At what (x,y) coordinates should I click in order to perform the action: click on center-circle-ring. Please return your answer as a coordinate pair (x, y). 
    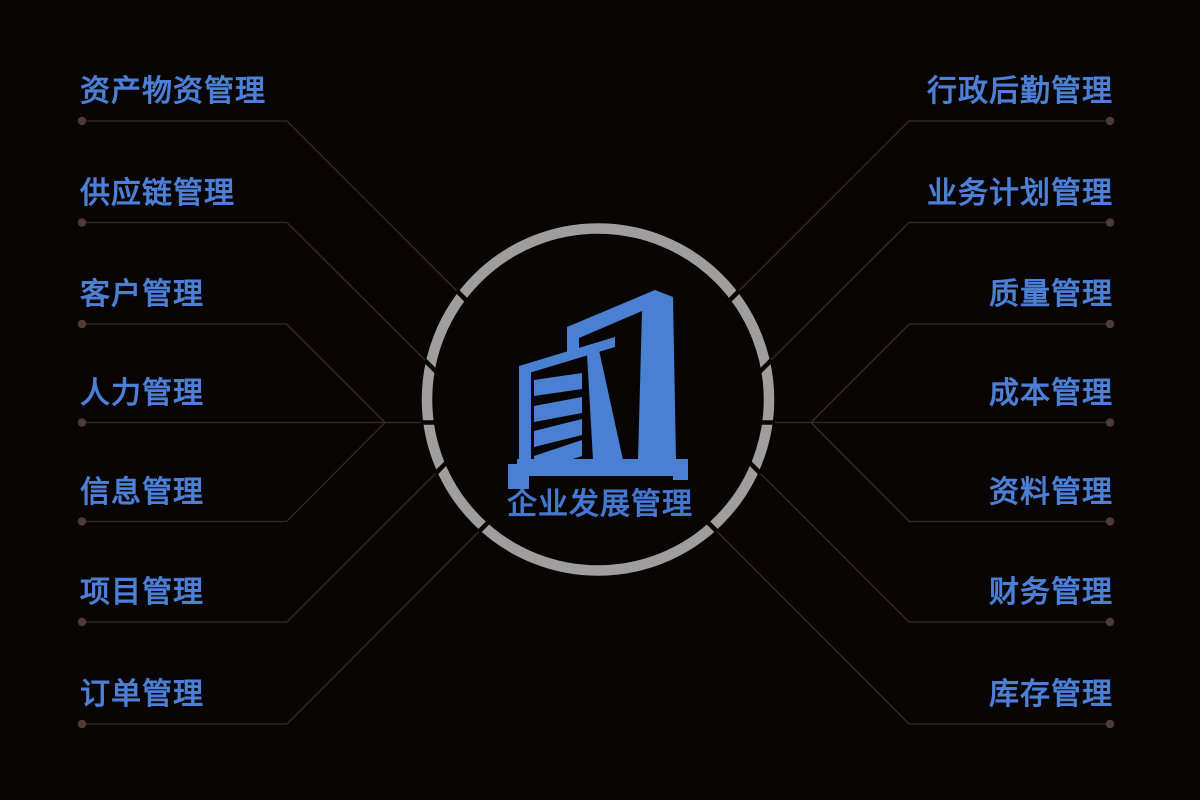
    Looking at the image, I should click on (598, 399).